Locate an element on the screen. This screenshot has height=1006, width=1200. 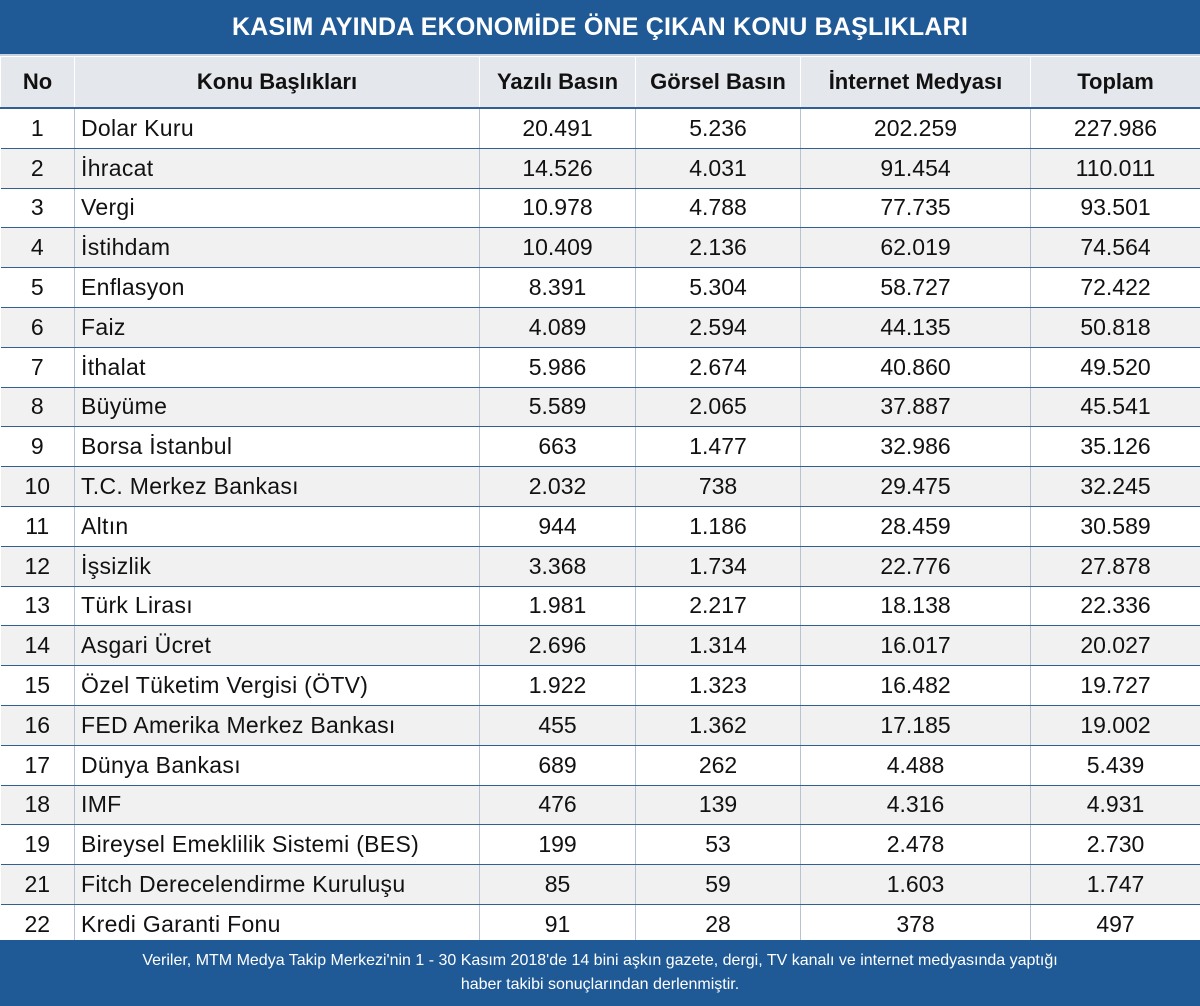
cell-gorsel-basin: 1.362 is located at coordinates (718, 725).